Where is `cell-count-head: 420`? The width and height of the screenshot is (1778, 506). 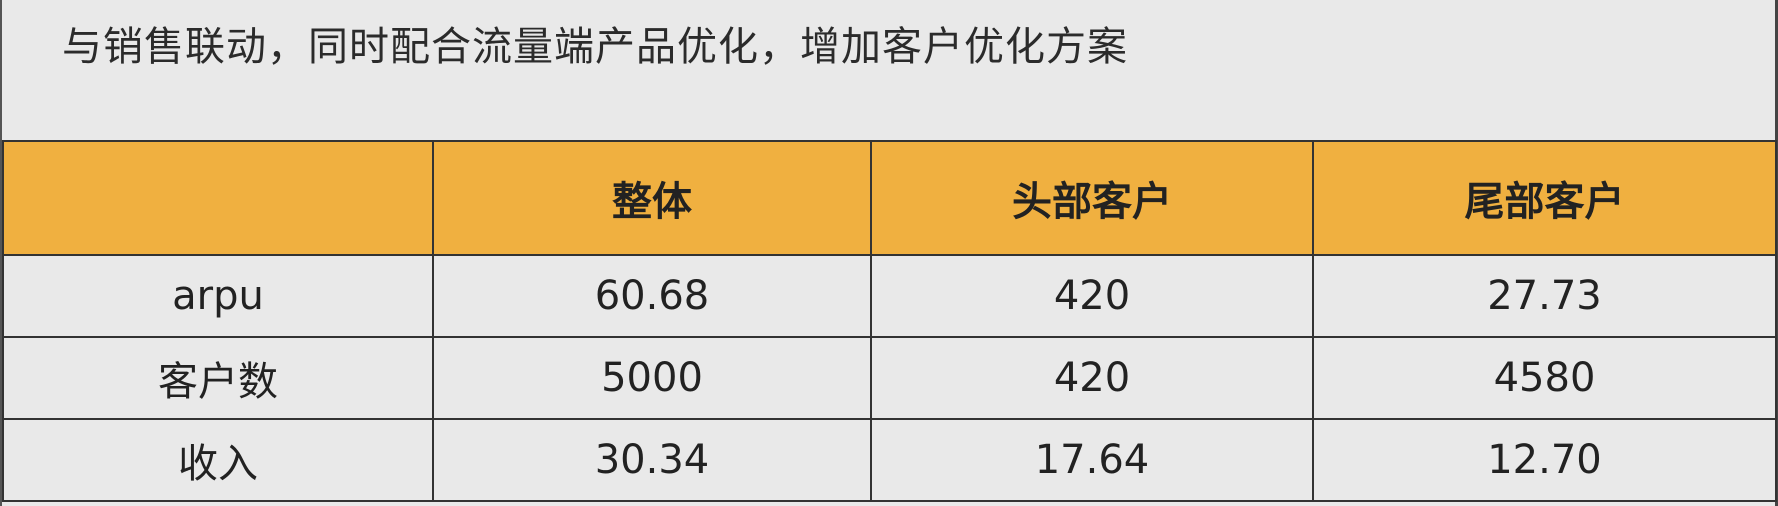
cell-count-head: 420 is located at coordinates (1092, 378).